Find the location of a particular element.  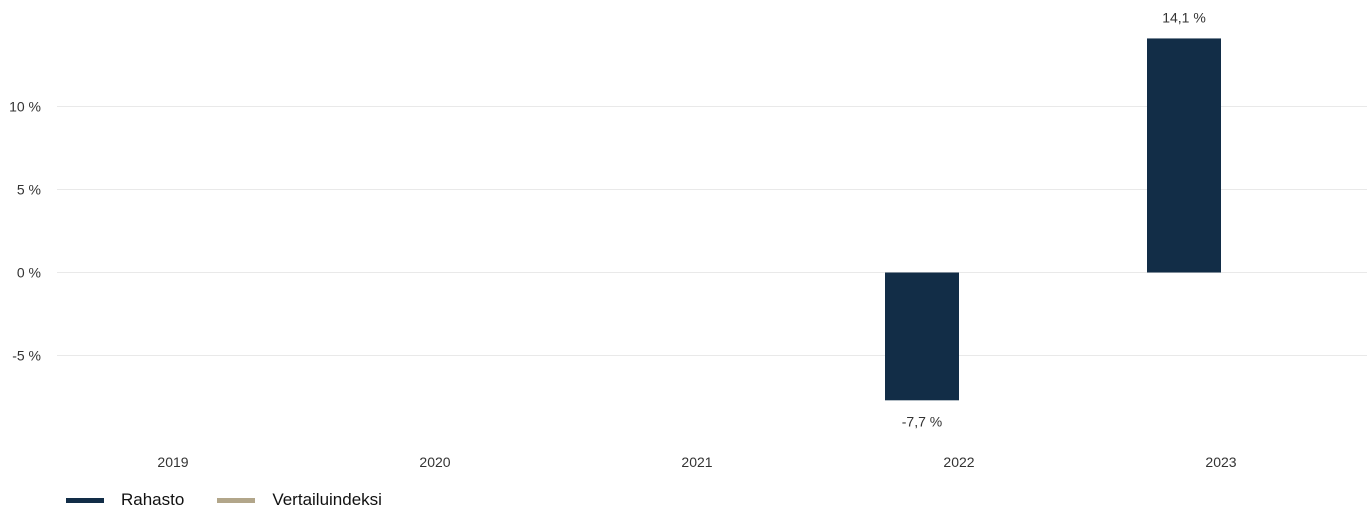

y-tick-label-2: 0 % is located at coordinates (29, 273).